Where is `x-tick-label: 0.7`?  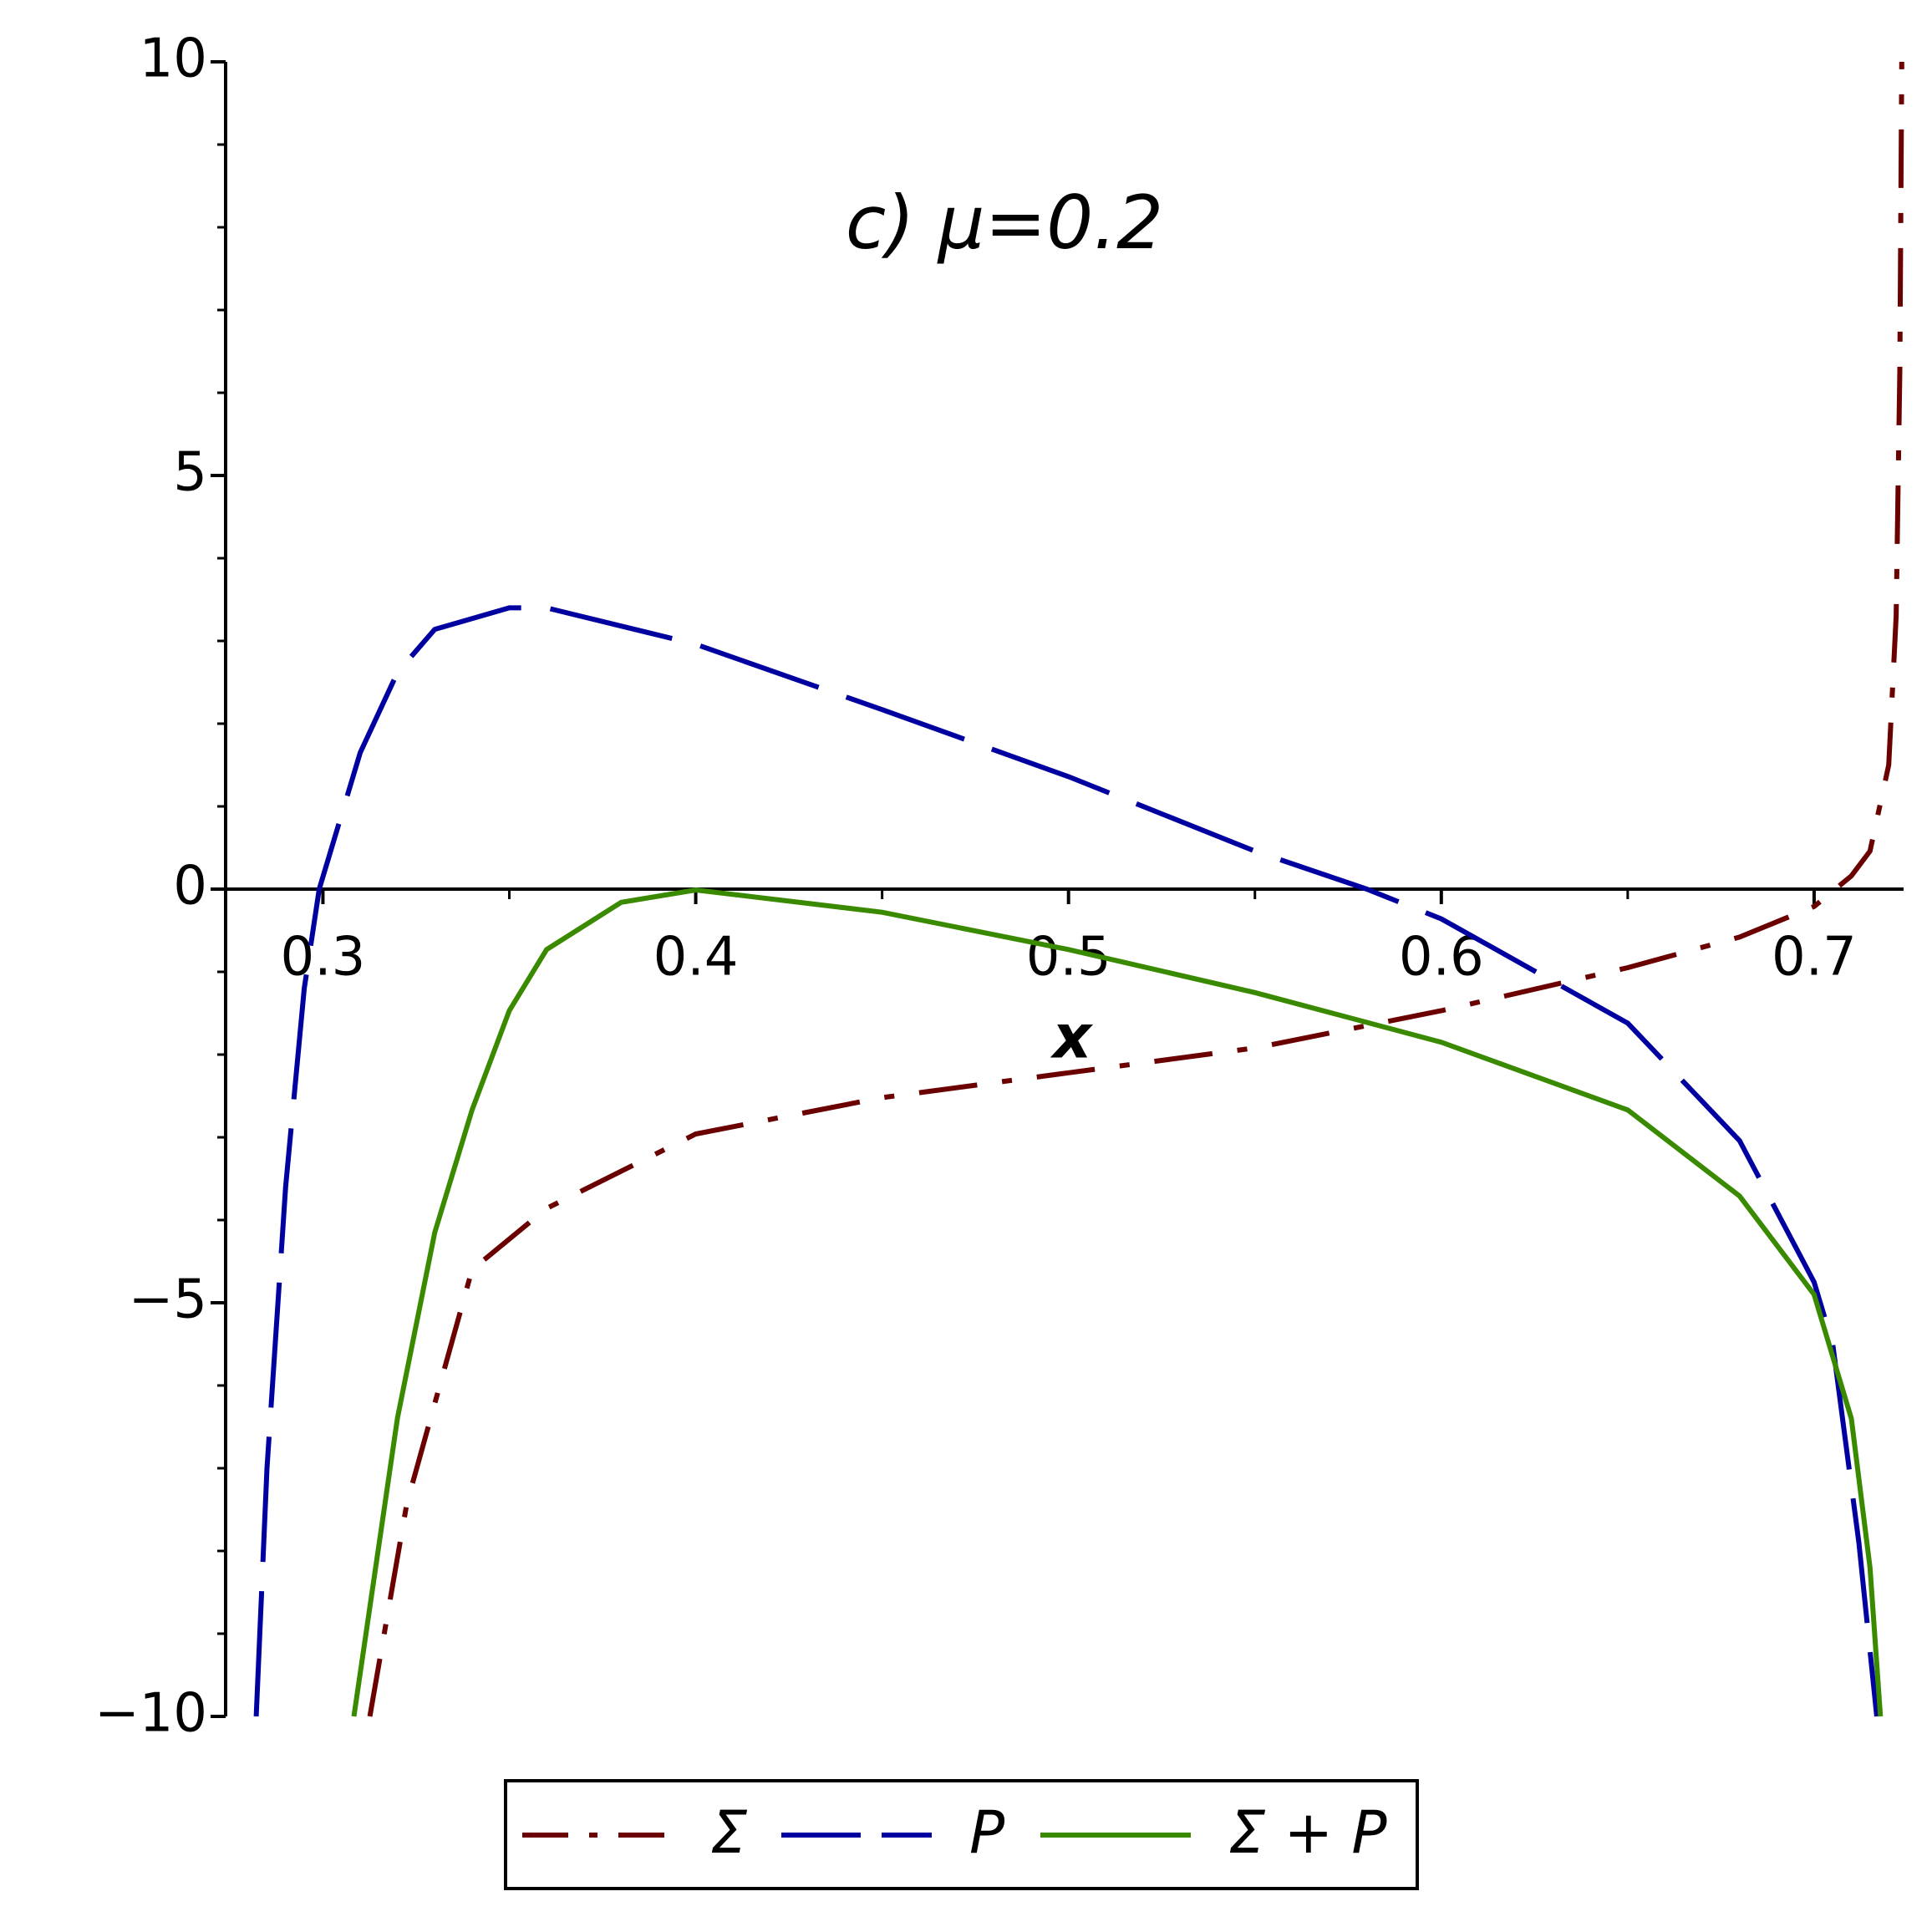
x-tick-label: 0.7 is located at coordinates (1814, 958).